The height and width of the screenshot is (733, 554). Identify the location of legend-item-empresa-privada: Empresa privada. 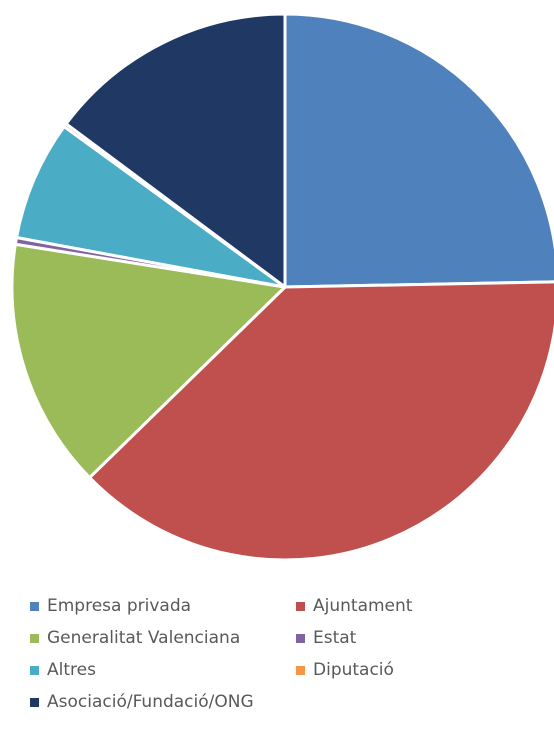
(110, 606).